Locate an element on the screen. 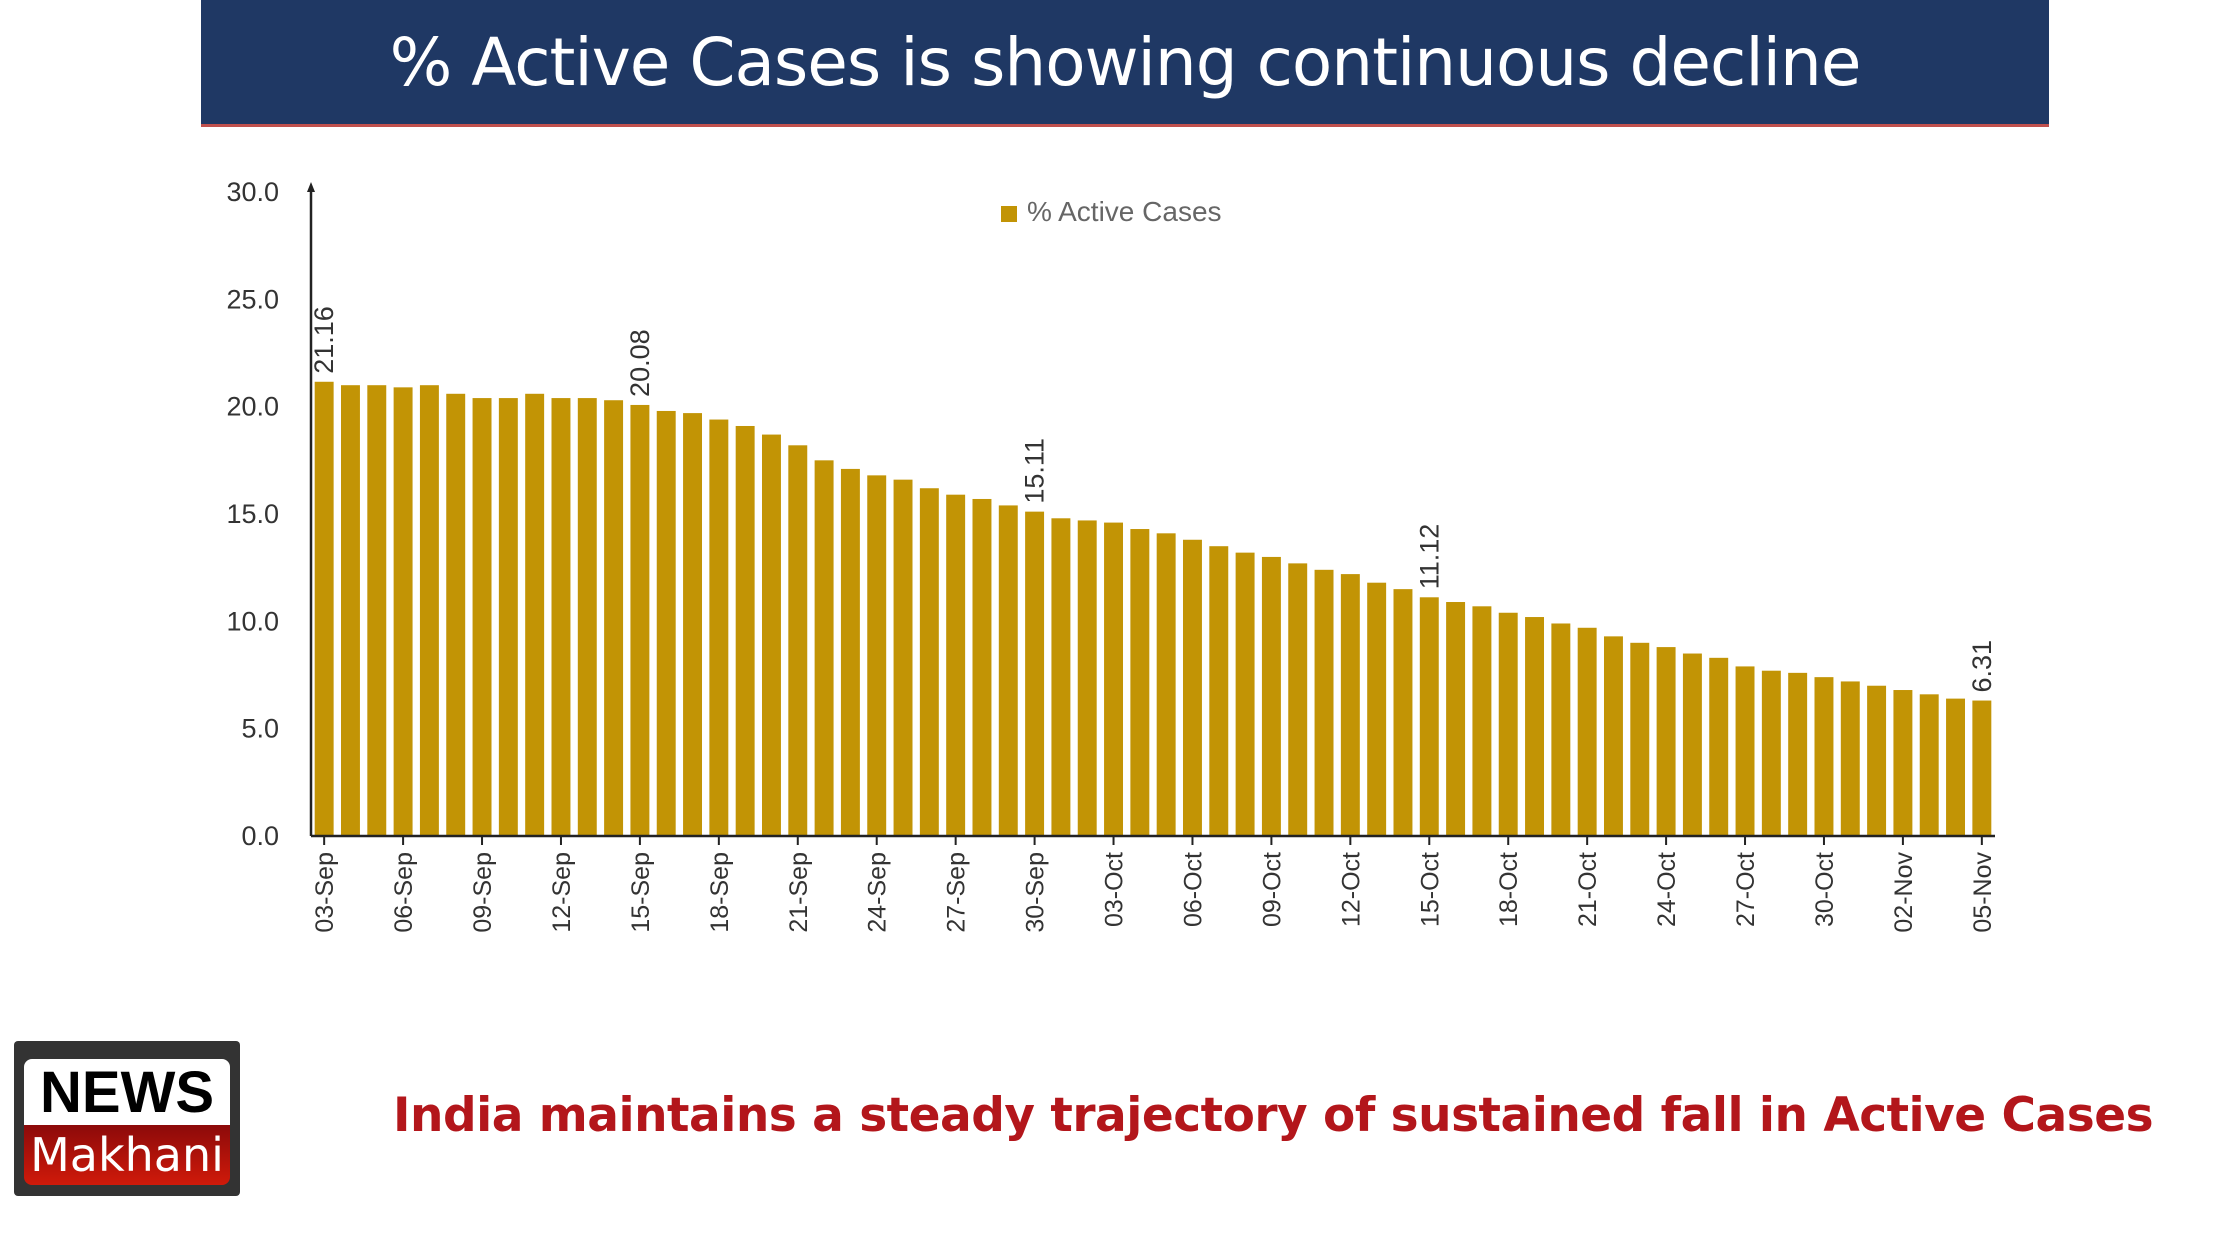  x-tick-label: 05-Nov is located at coordinates (1983, 892).